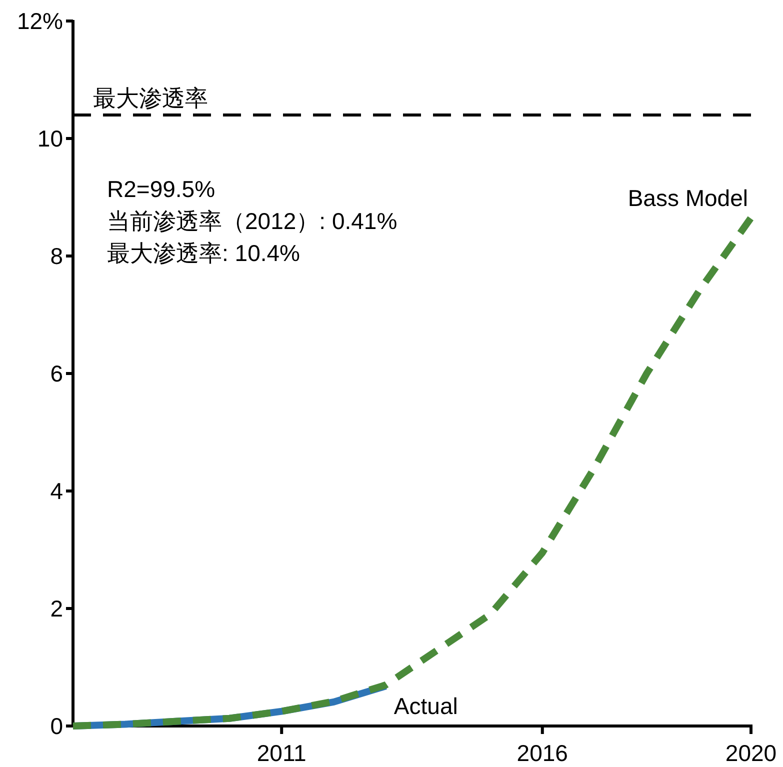 This screenshot has height=767, width=783. I want to click on annotation: R2=99.5%, so click(161, 189).